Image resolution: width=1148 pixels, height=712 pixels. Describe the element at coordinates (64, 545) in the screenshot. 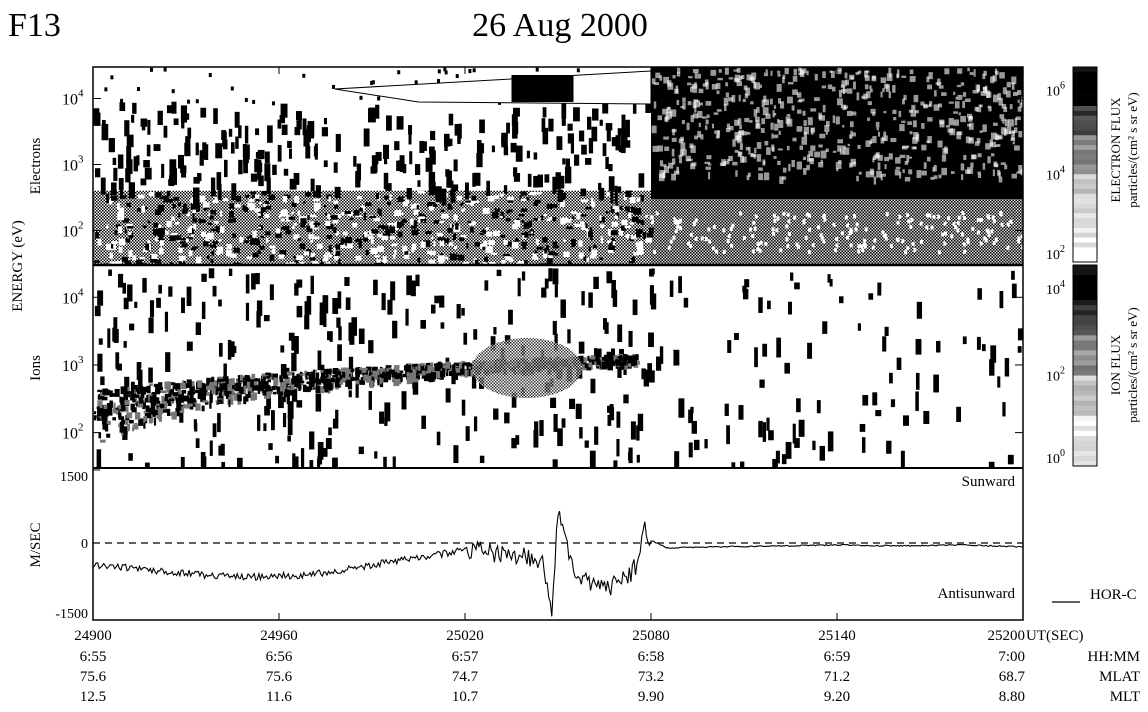

I see `drift-y-axis: M/SEC 1500 0 -1500` at that location.